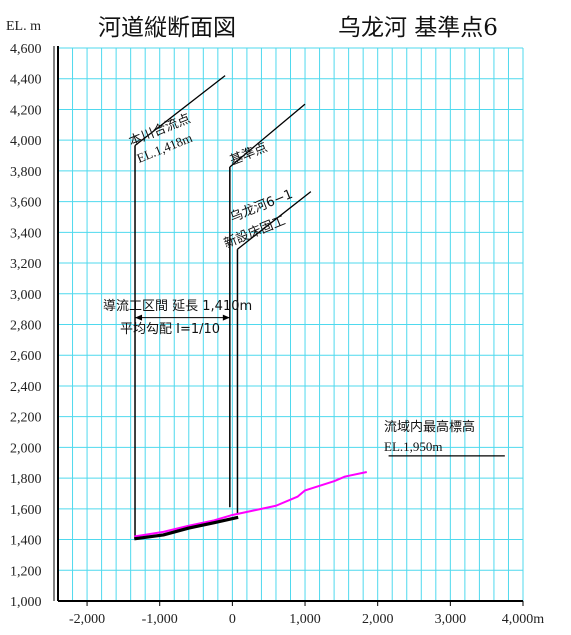  What do you see at coordinates (413, 446) in the screenshot?
I see `highest-elevation-value: EL.1,950m` at bounding box center [413, 446].